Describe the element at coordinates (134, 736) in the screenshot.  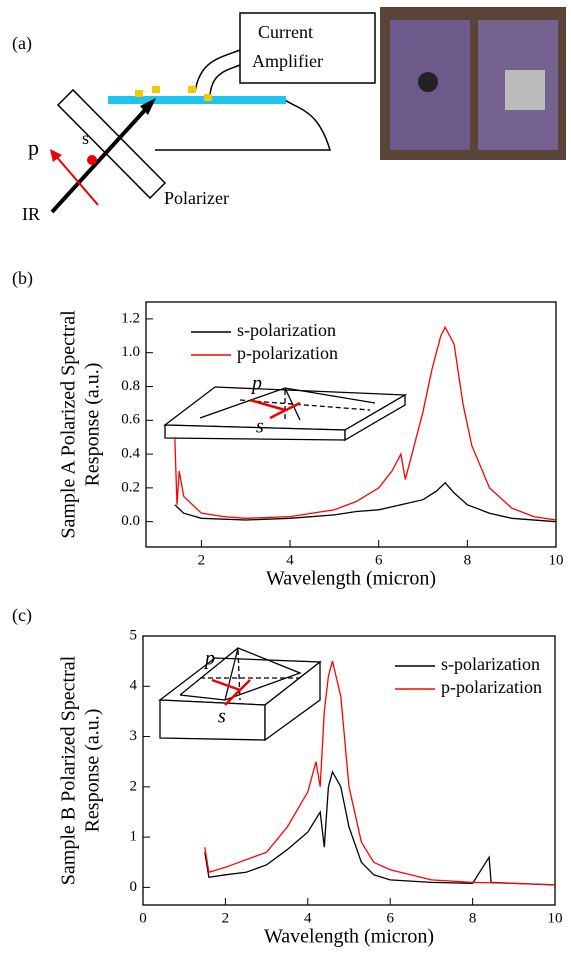
I see `y-tick-label: 3` at that location.